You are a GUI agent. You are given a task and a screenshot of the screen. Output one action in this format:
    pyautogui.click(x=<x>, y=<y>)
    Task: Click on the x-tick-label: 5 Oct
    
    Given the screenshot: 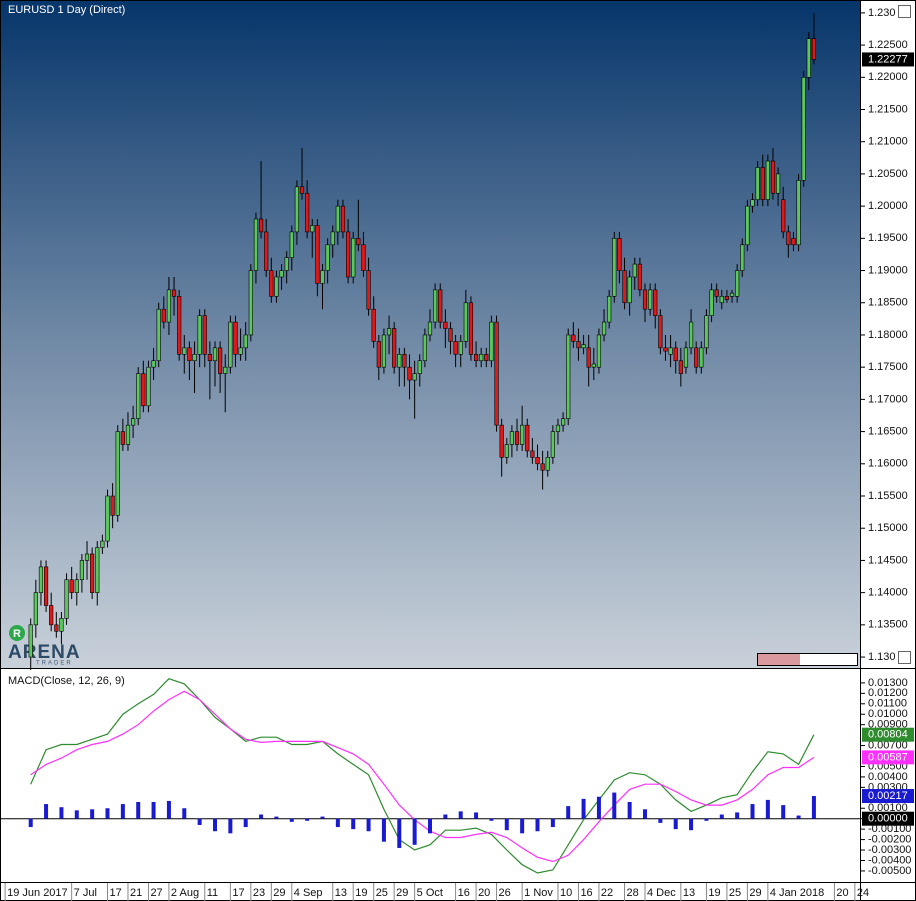 What is the action you would take?
    pyautogui.click(x=430, y=893)
    